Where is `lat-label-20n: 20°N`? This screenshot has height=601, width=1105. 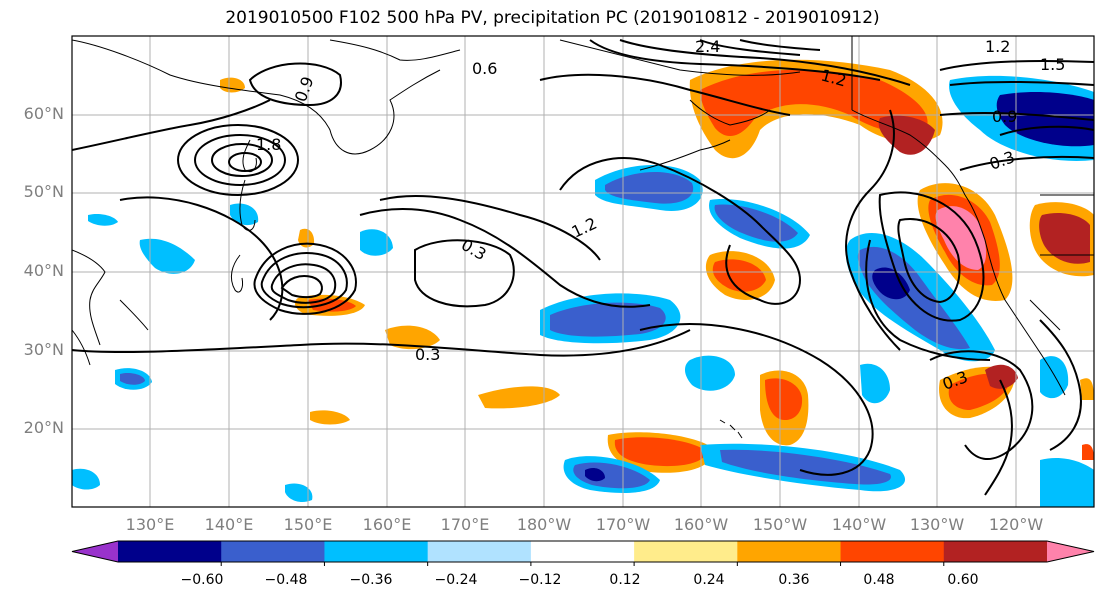 lat-label-20n: 20°N is located at coordinates (43, 427).